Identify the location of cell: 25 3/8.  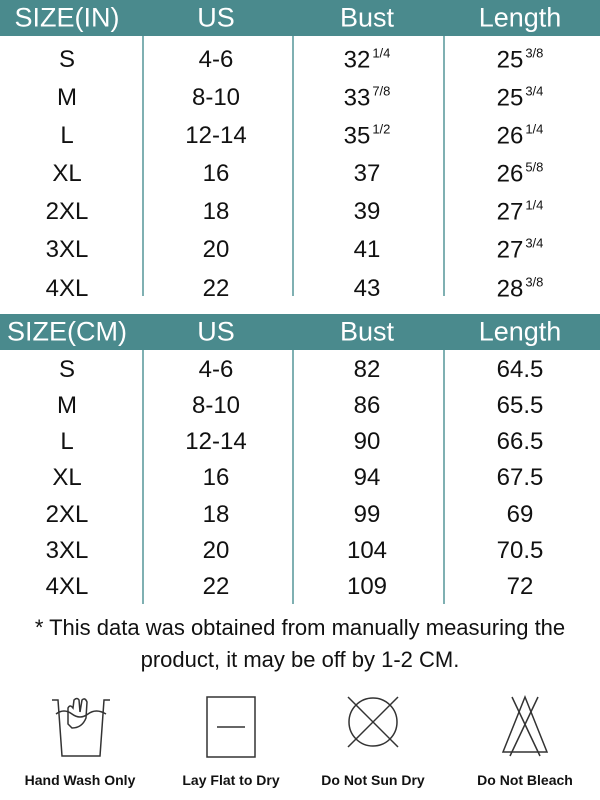
(520, 60).